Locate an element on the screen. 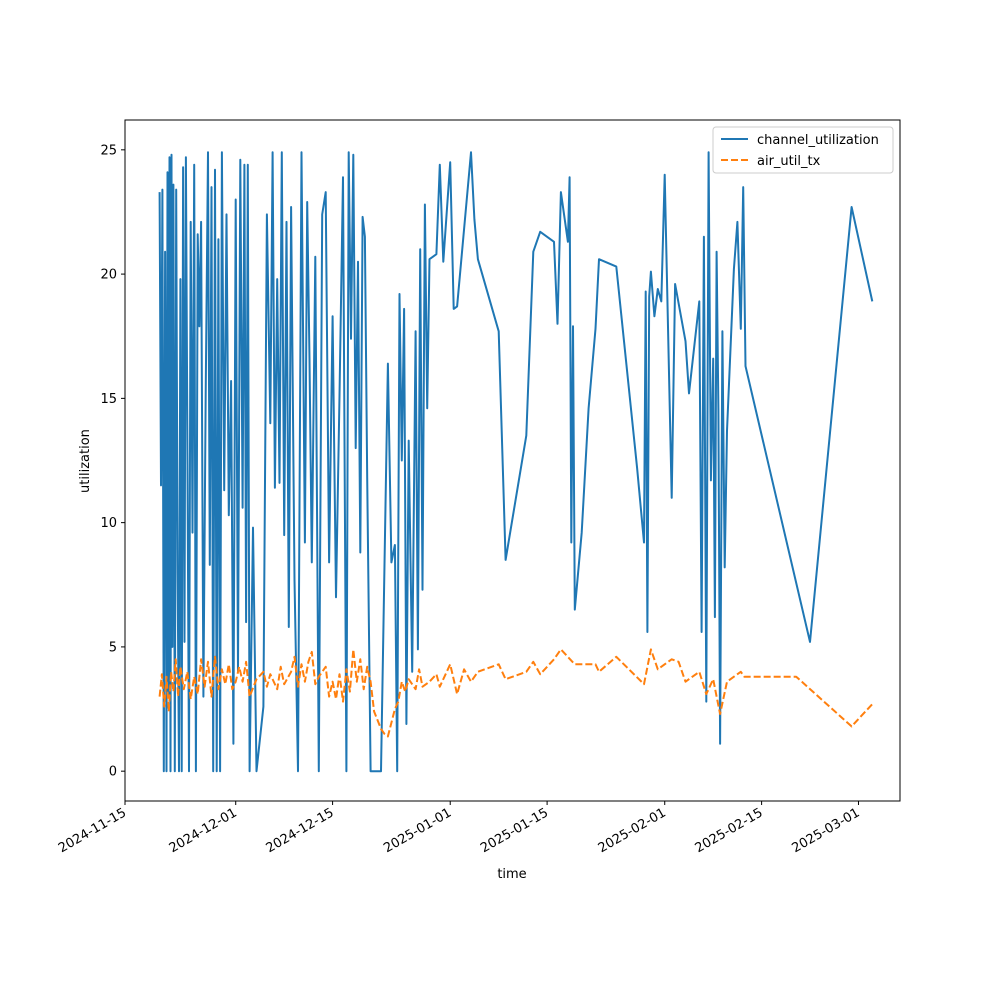 The width and height of the screenshot is (1000, 1000). legend-box is located at coordinates (803, 150).